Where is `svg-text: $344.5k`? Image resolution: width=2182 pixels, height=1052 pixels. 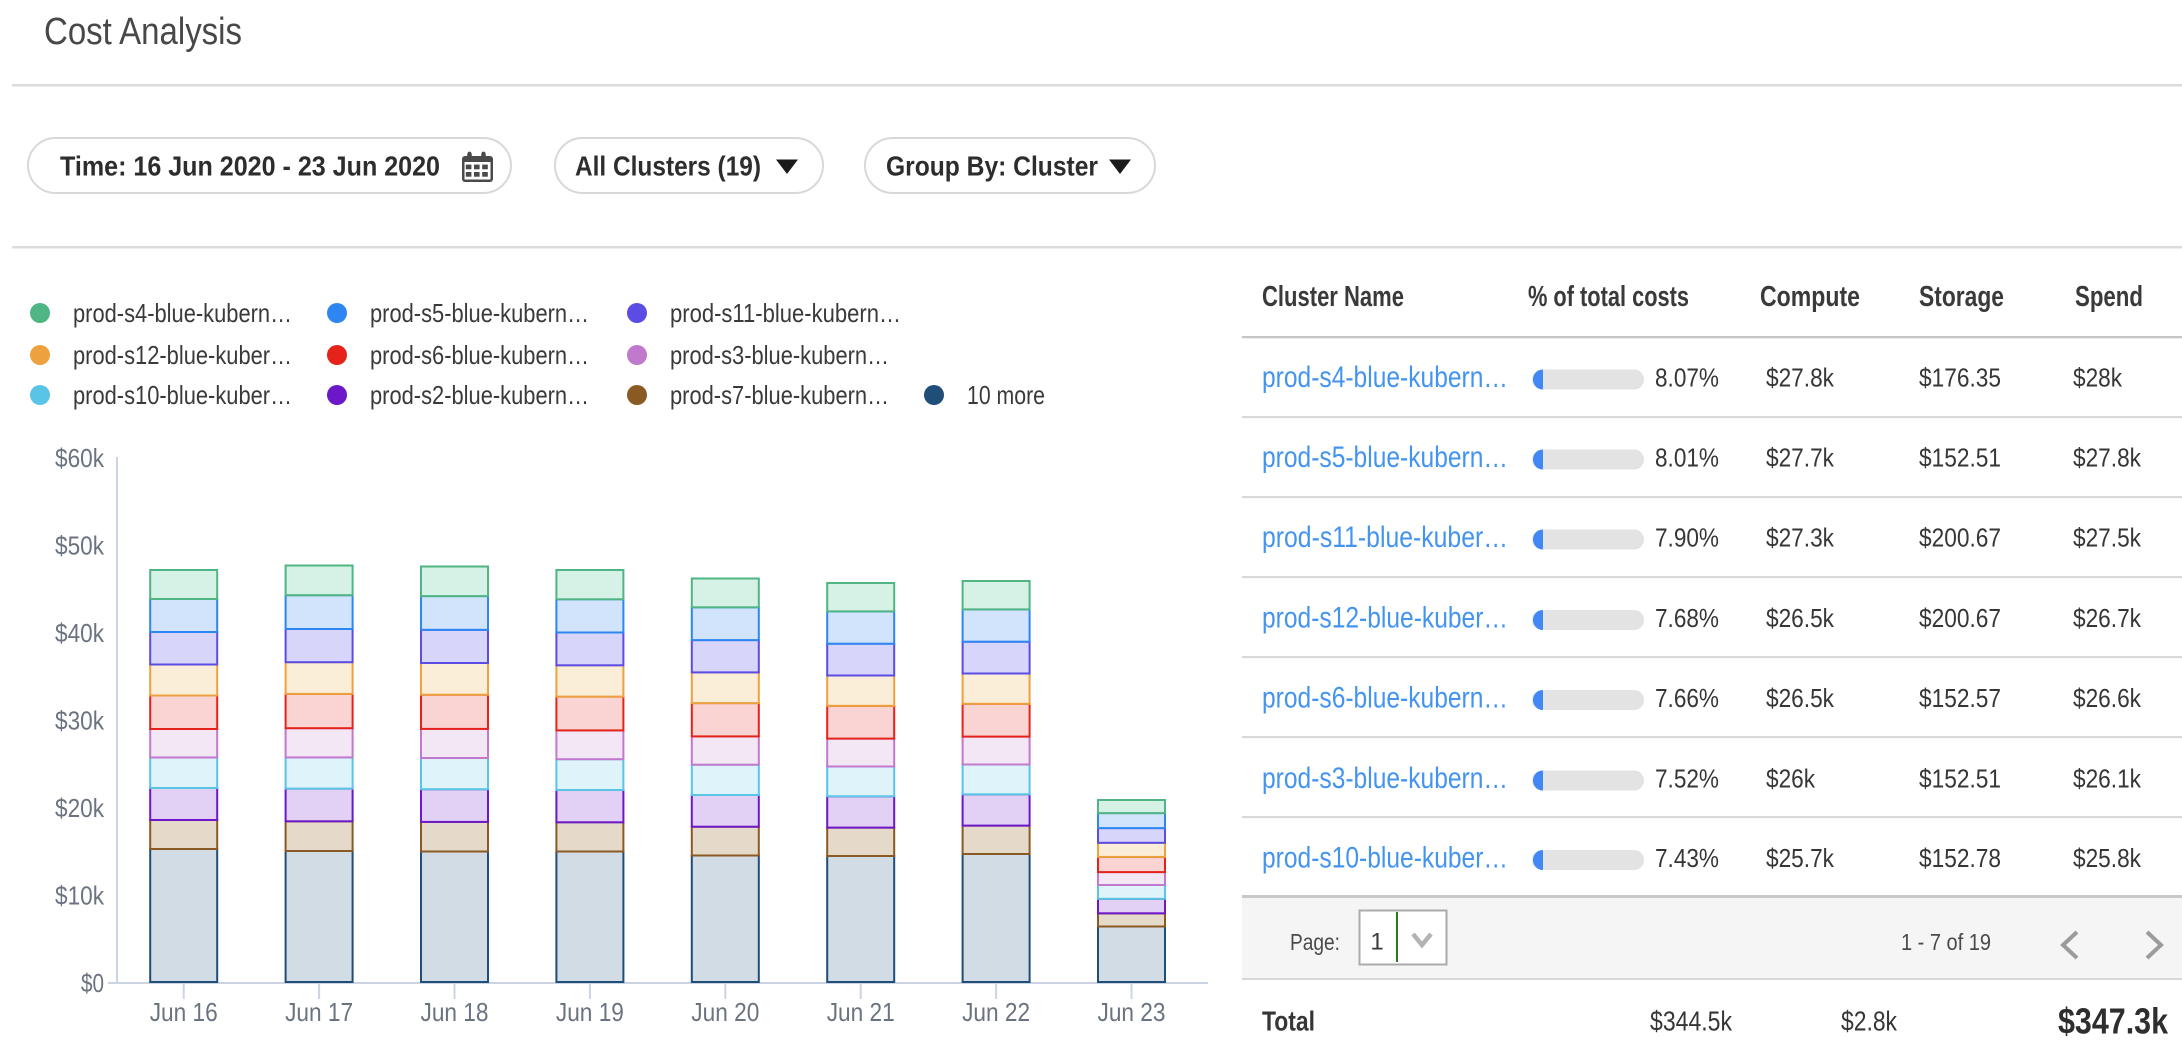 svg-text: $344.5k is located at coordinates (1691, 1021).